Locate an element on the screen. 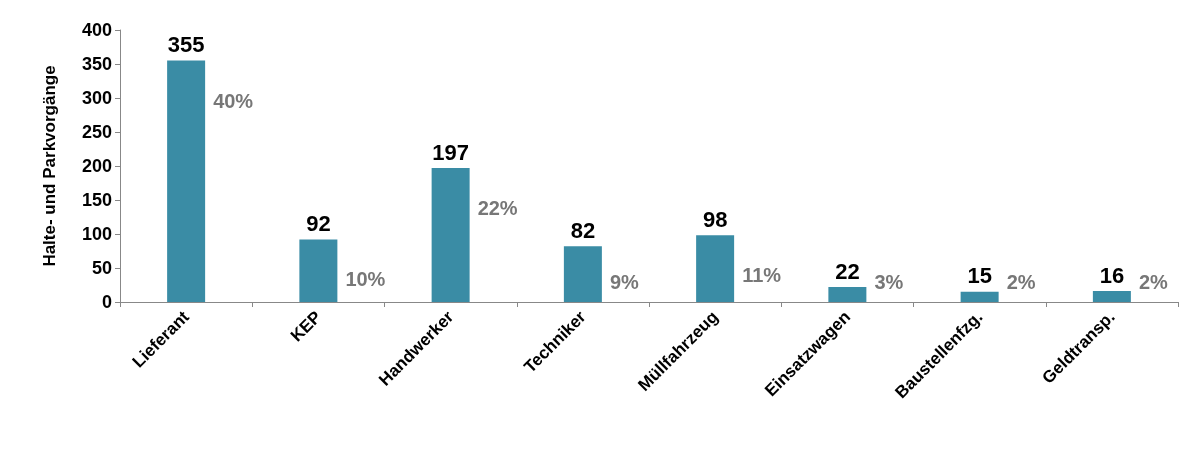 The width and height of the screenshot is (1196, 451). data-label: 355 is located at coordinates (186, 45).